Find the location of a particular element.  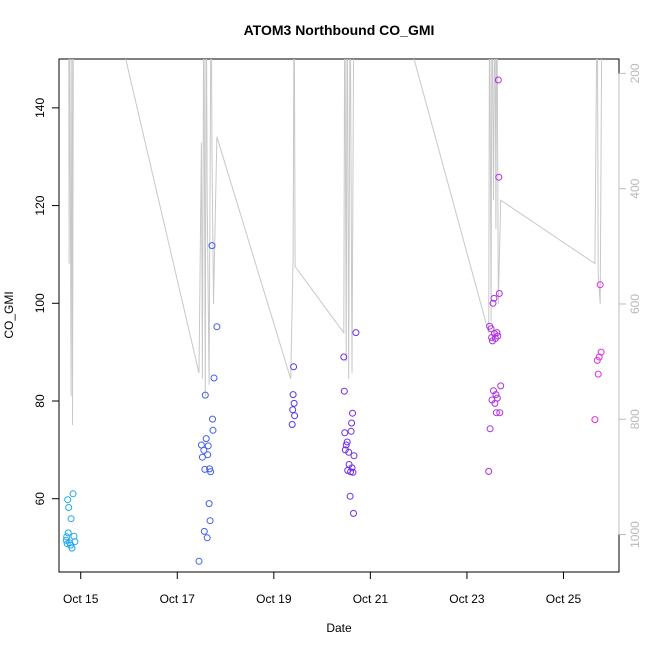

x-tick-label: Oct 15 is located at coordinates (81, 599).